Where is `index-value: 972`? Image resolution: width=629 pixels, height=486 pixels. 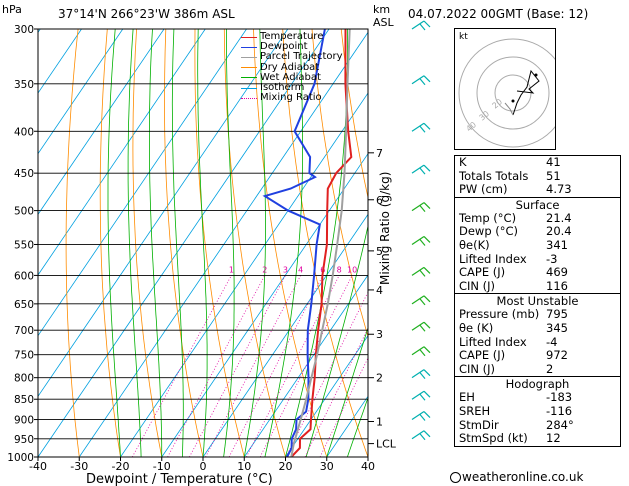
index-value: 972 is located at coordinates (557, 355).